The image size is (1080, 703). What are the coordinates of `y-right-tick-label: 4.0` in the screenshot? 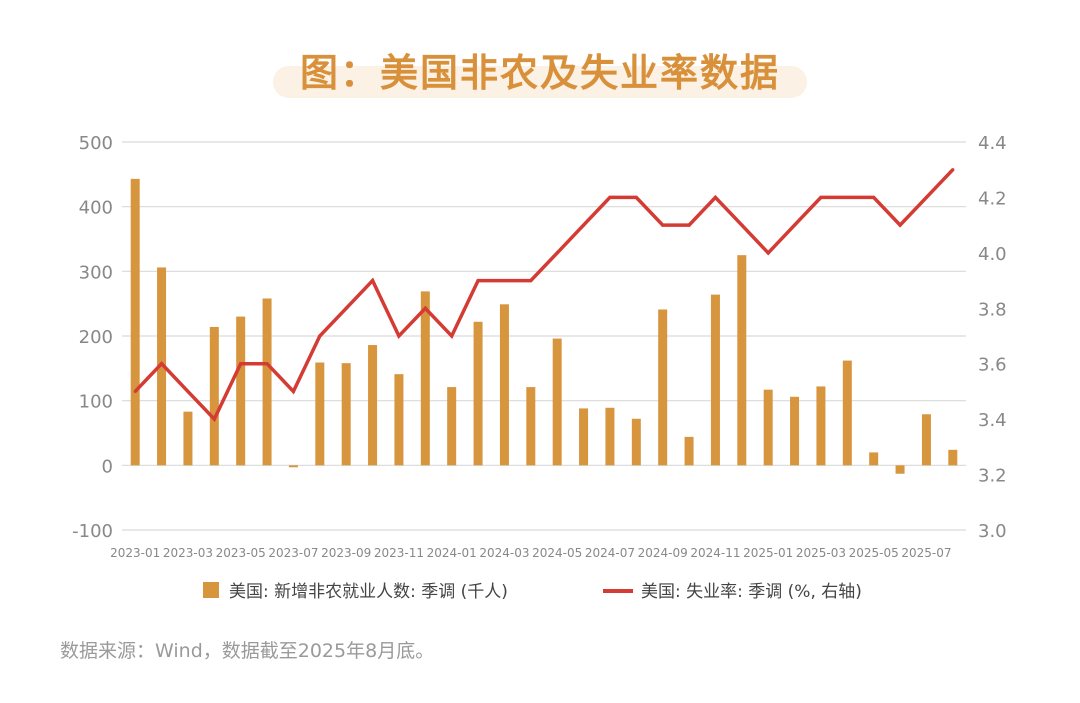 It's located at (992, 254).